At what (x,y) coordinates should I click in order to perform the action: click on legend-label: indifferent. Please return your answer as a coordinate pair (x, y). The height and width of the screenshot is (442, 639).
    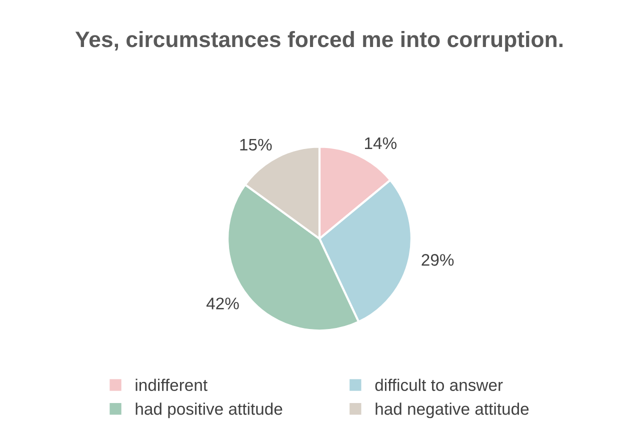
    Looking at the image, I should click on (172, 384).